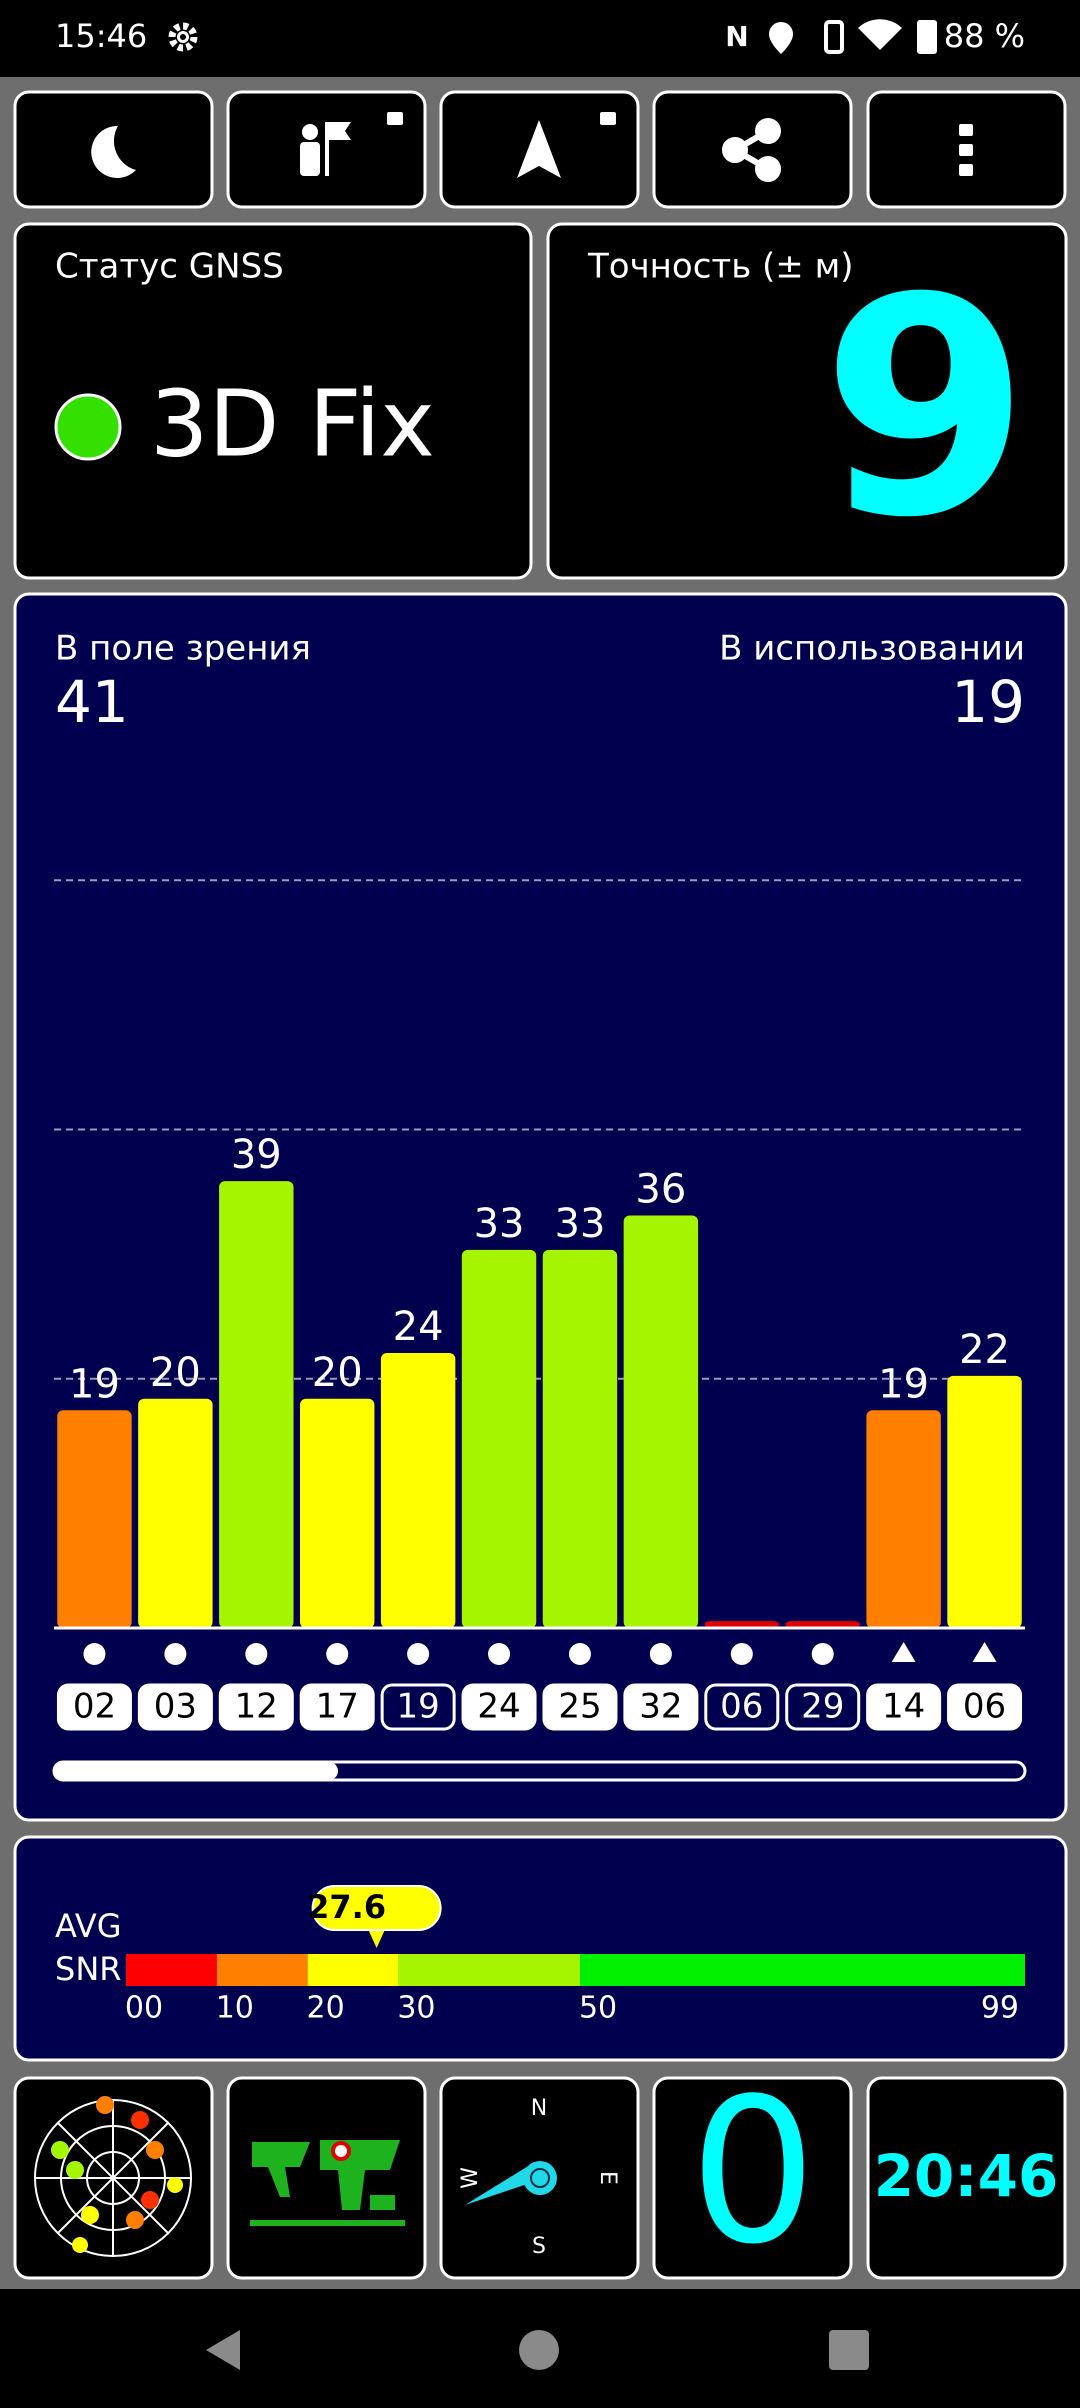  Describe the element at coordinates (169, 267) in the screenshot. I see `gnss-status-title: Статус GNSS` at that location.